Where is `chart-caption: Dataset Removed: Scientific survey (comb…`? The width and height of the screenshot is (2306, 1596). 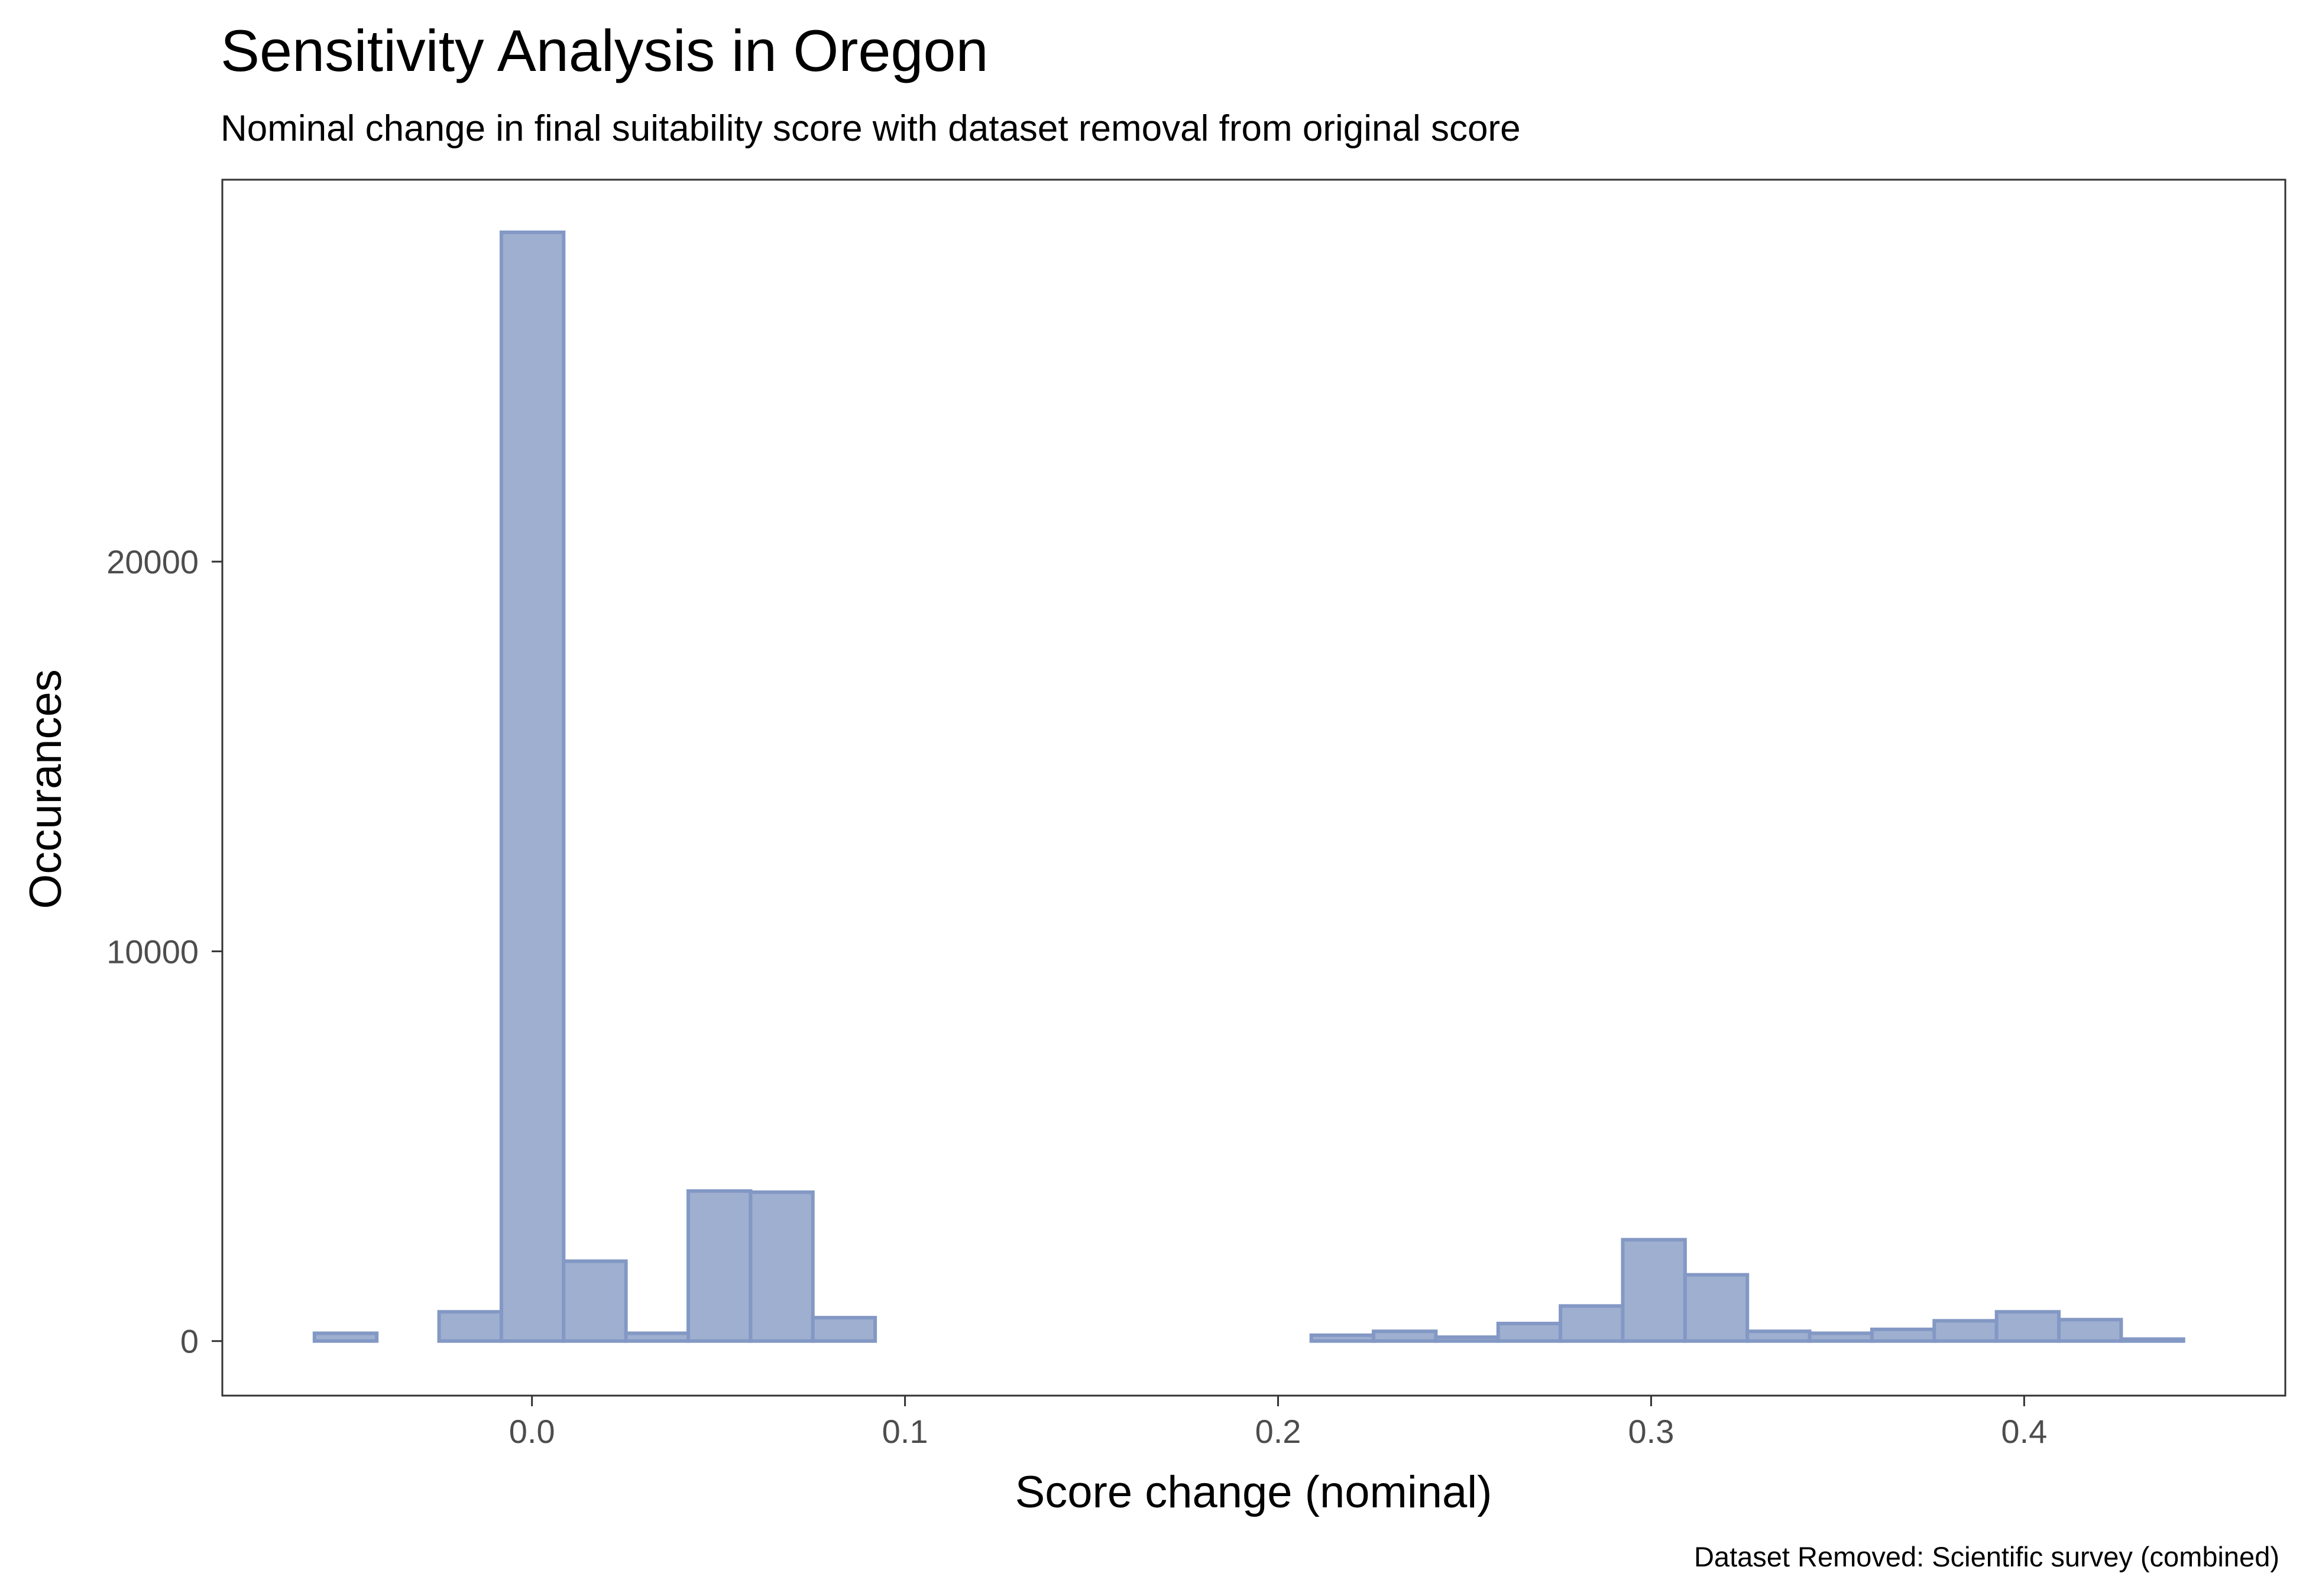
chart-caption: Dataset Removed: Scientific survey (comb… is located at coordinates (1986, 1557).